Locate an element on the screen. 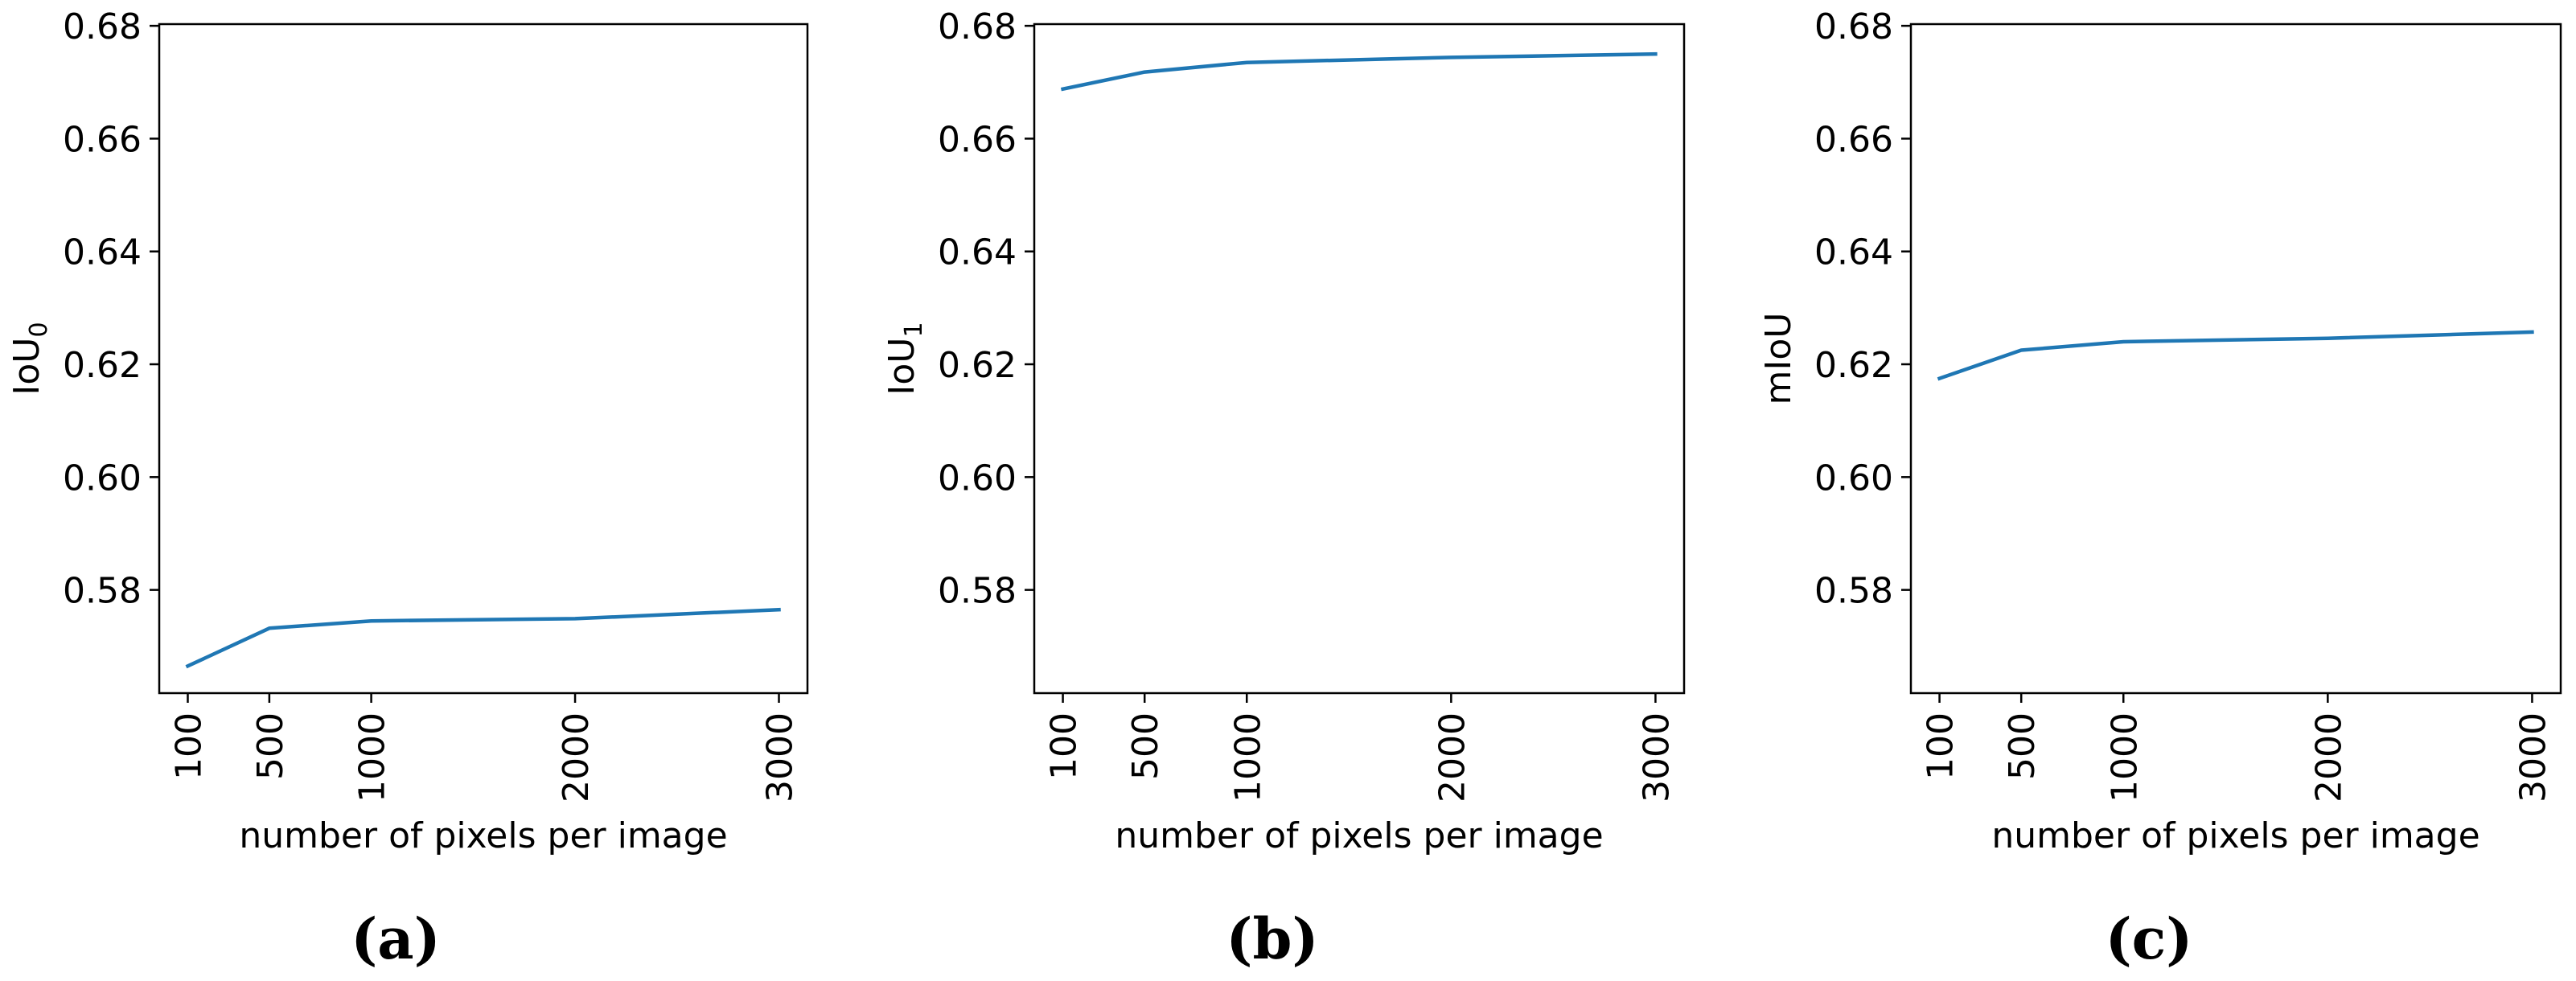 The height and width of the screenshot is (981, 2576). y-axis-label: IoU0 is located at coordinates (29, 358).